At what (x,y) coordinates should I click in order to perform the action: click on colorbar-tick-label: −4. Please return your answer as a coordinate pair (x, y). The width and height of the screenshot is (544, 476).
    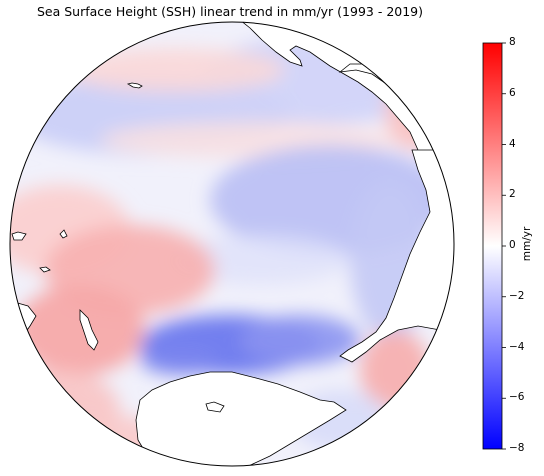
    Looking at the image, I should click on (517, 346).